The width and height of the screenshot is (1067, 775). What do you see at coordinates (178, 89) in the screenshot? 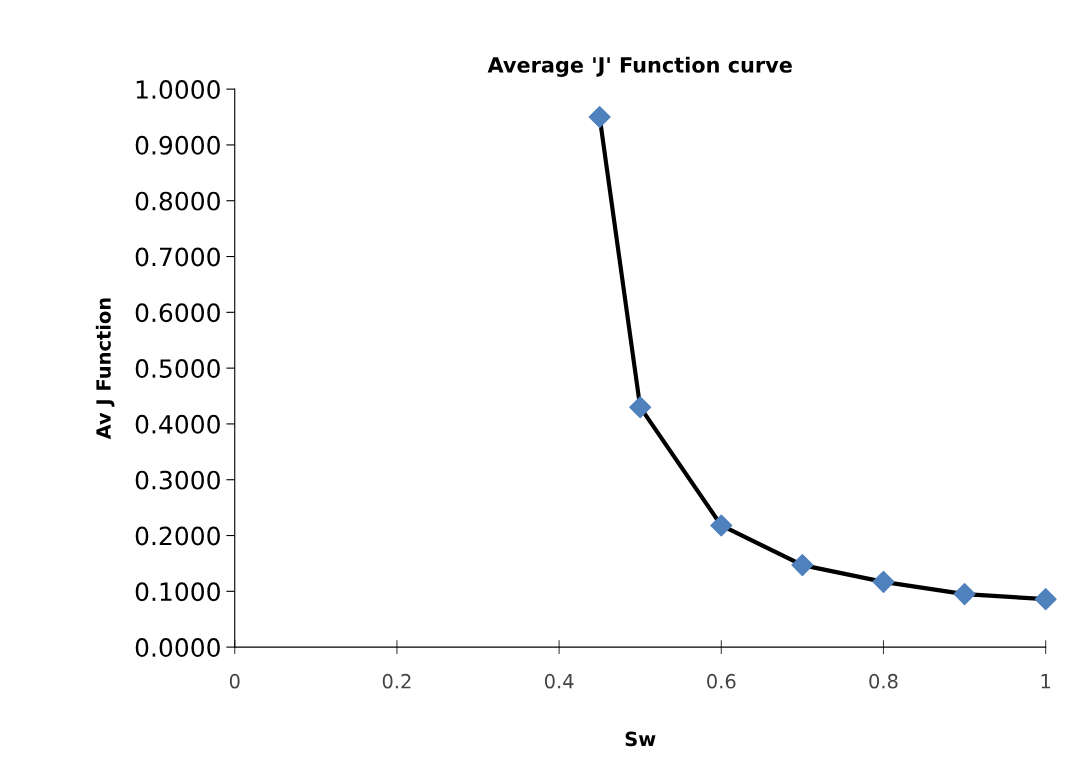
I see `y-tick-label: 1.0000` at bounding box center [178, 89].